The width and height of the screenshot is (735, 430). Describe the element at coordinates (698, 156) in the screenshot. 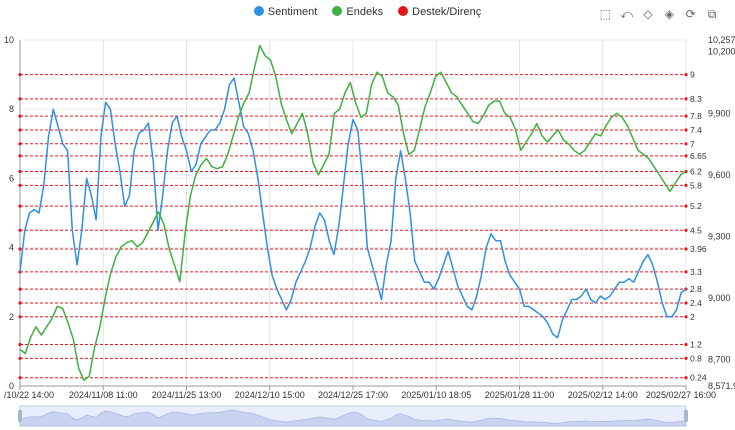

I see `support-resistance-label: 6.65` at that location.